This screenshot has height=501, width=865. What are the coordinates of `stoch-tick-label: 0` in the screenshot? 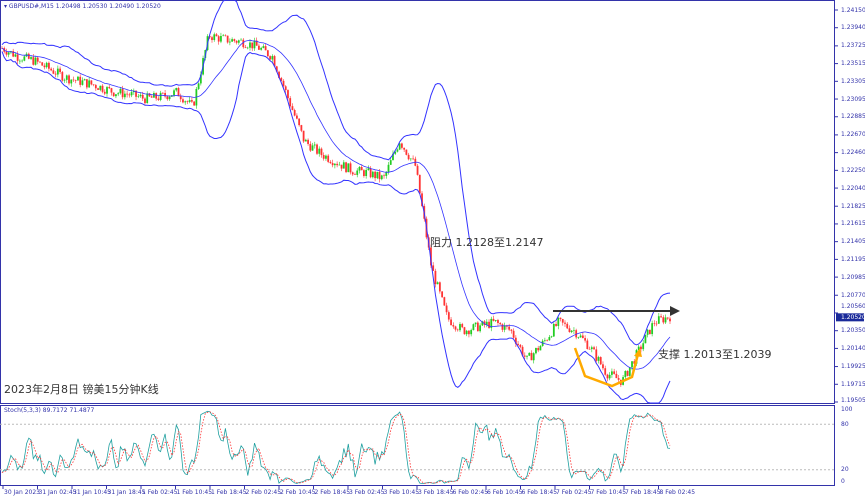 It's located at (843, 481).